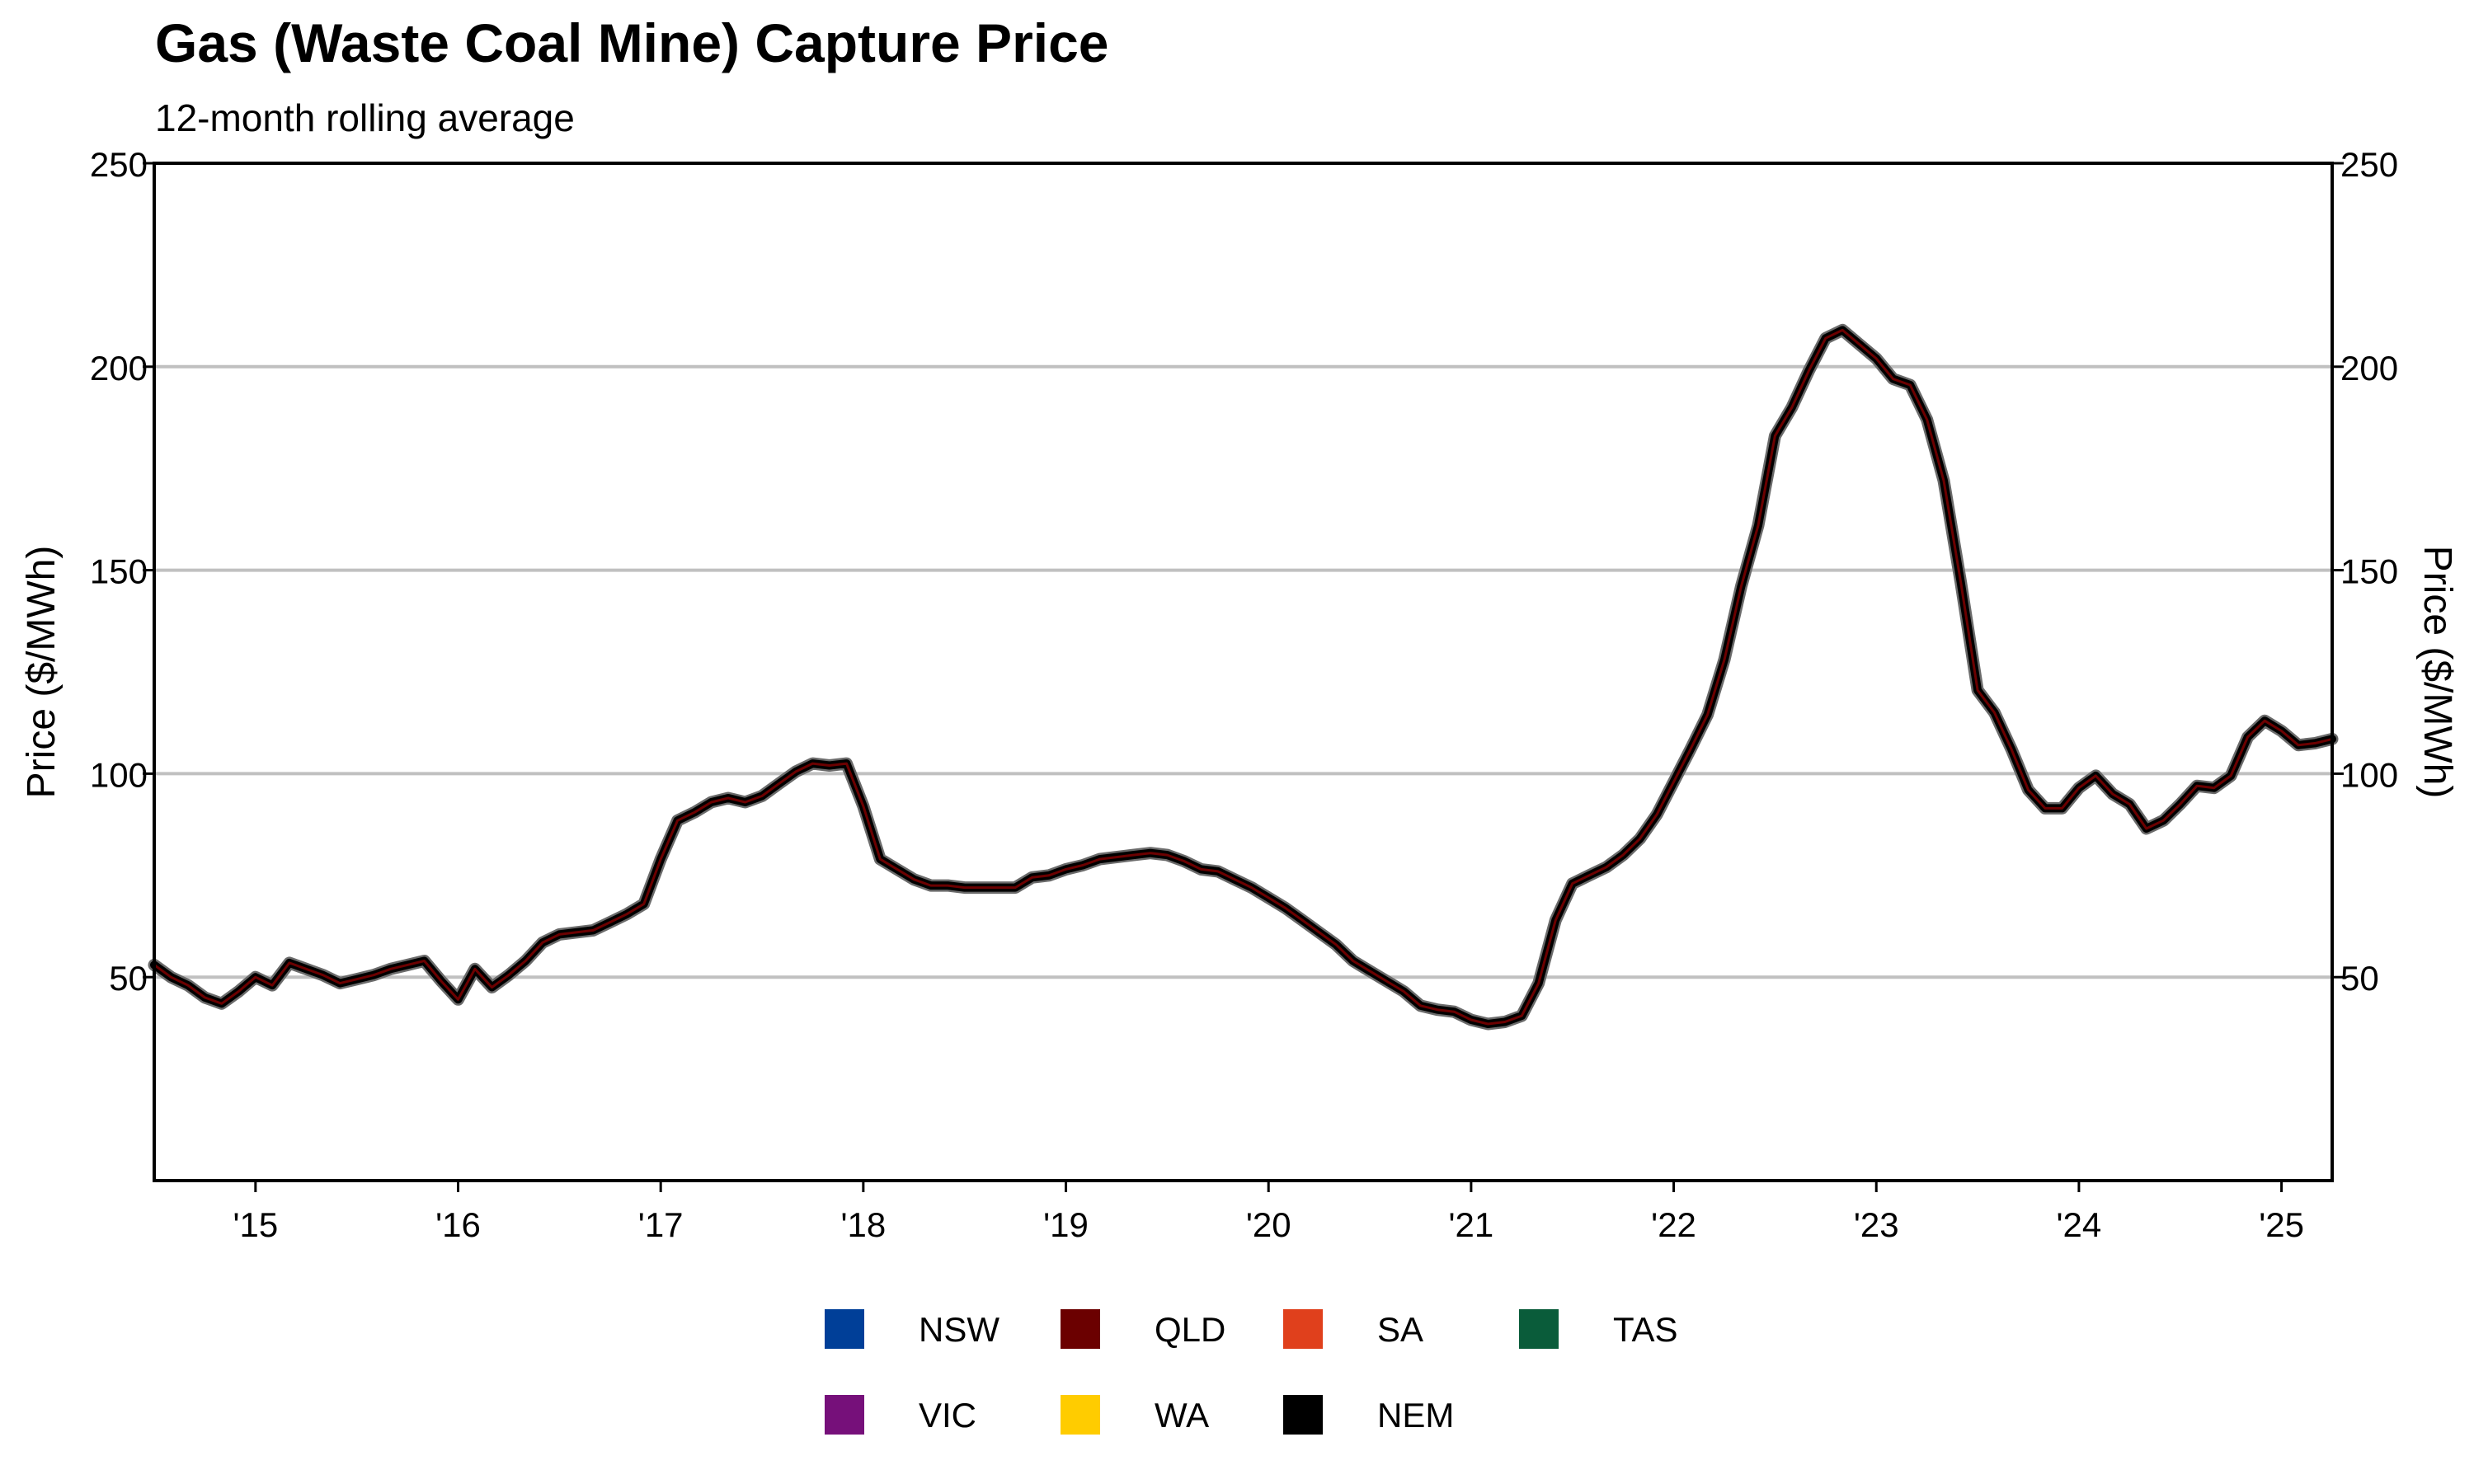  Describe the element at coordinates (2359, 978) in the screenshot. I see `y-tick-label-right: 50` at that location.